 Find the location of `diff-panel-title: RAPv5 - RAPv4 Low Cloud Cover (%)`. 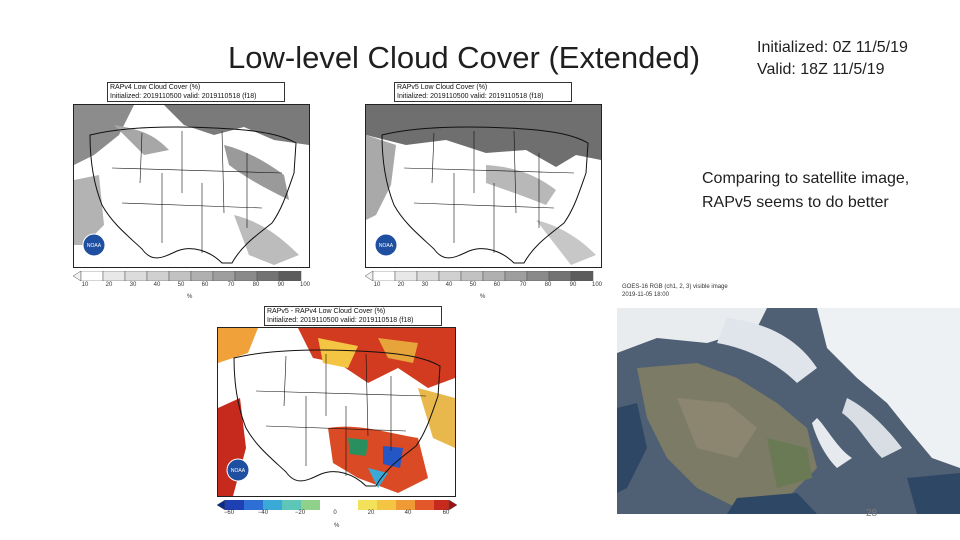

diff-panel-title: RAPv5 - RAPv4 Low Cloud Cover (%) is located at coordinates (326, 311).